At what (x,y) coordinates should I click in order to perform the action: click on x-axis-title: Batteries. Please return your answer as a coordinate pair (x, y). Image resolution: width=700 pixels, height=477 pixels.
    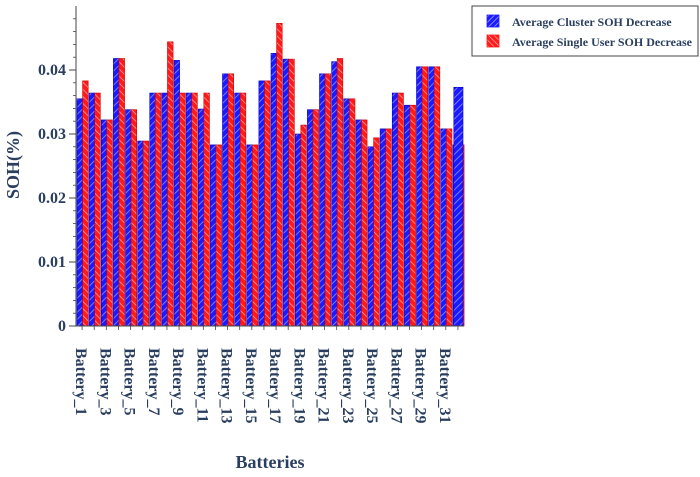
    Looking at the image, I should click on (270, 462).